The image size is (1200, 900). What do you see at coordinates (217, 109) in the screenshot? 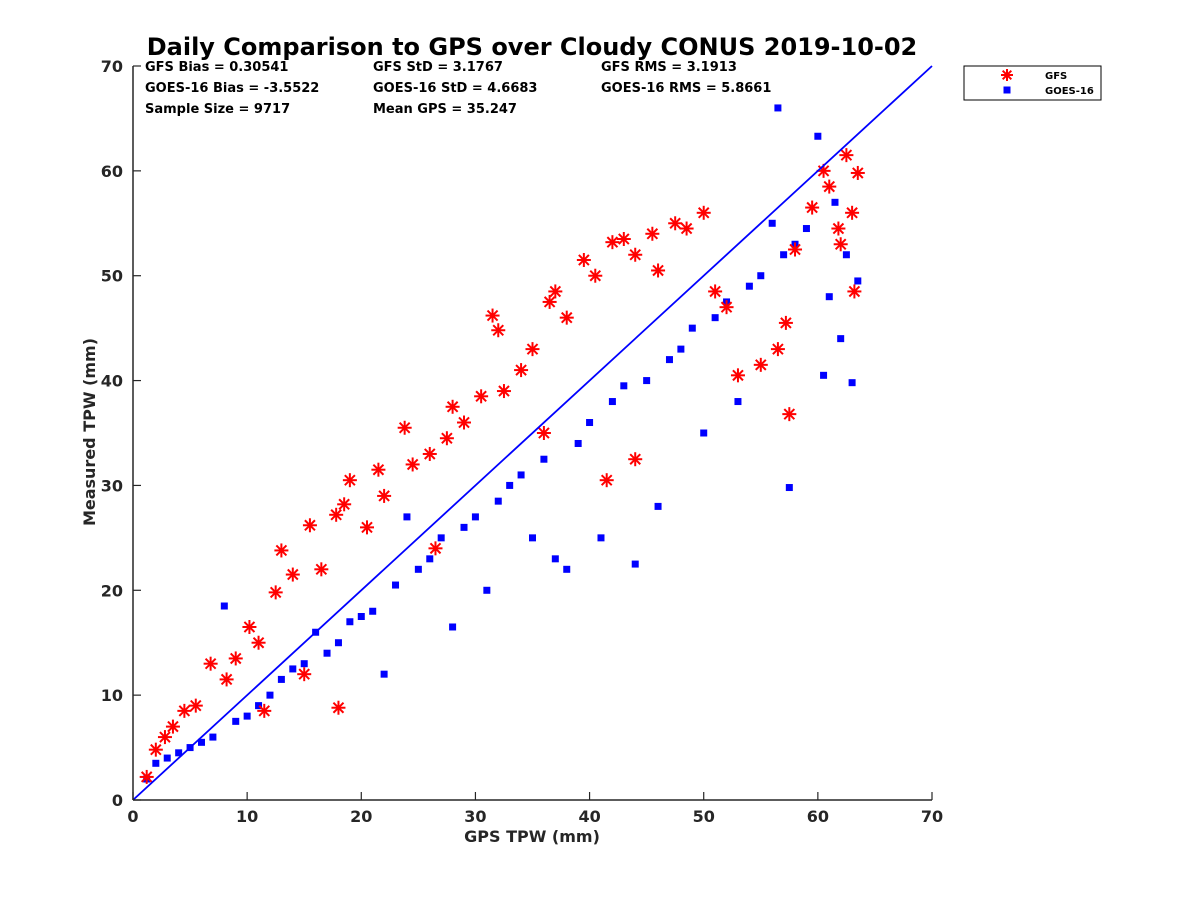
I see `stat-sample-size: Sample Size = 9717` at bounding box center [217, 109].